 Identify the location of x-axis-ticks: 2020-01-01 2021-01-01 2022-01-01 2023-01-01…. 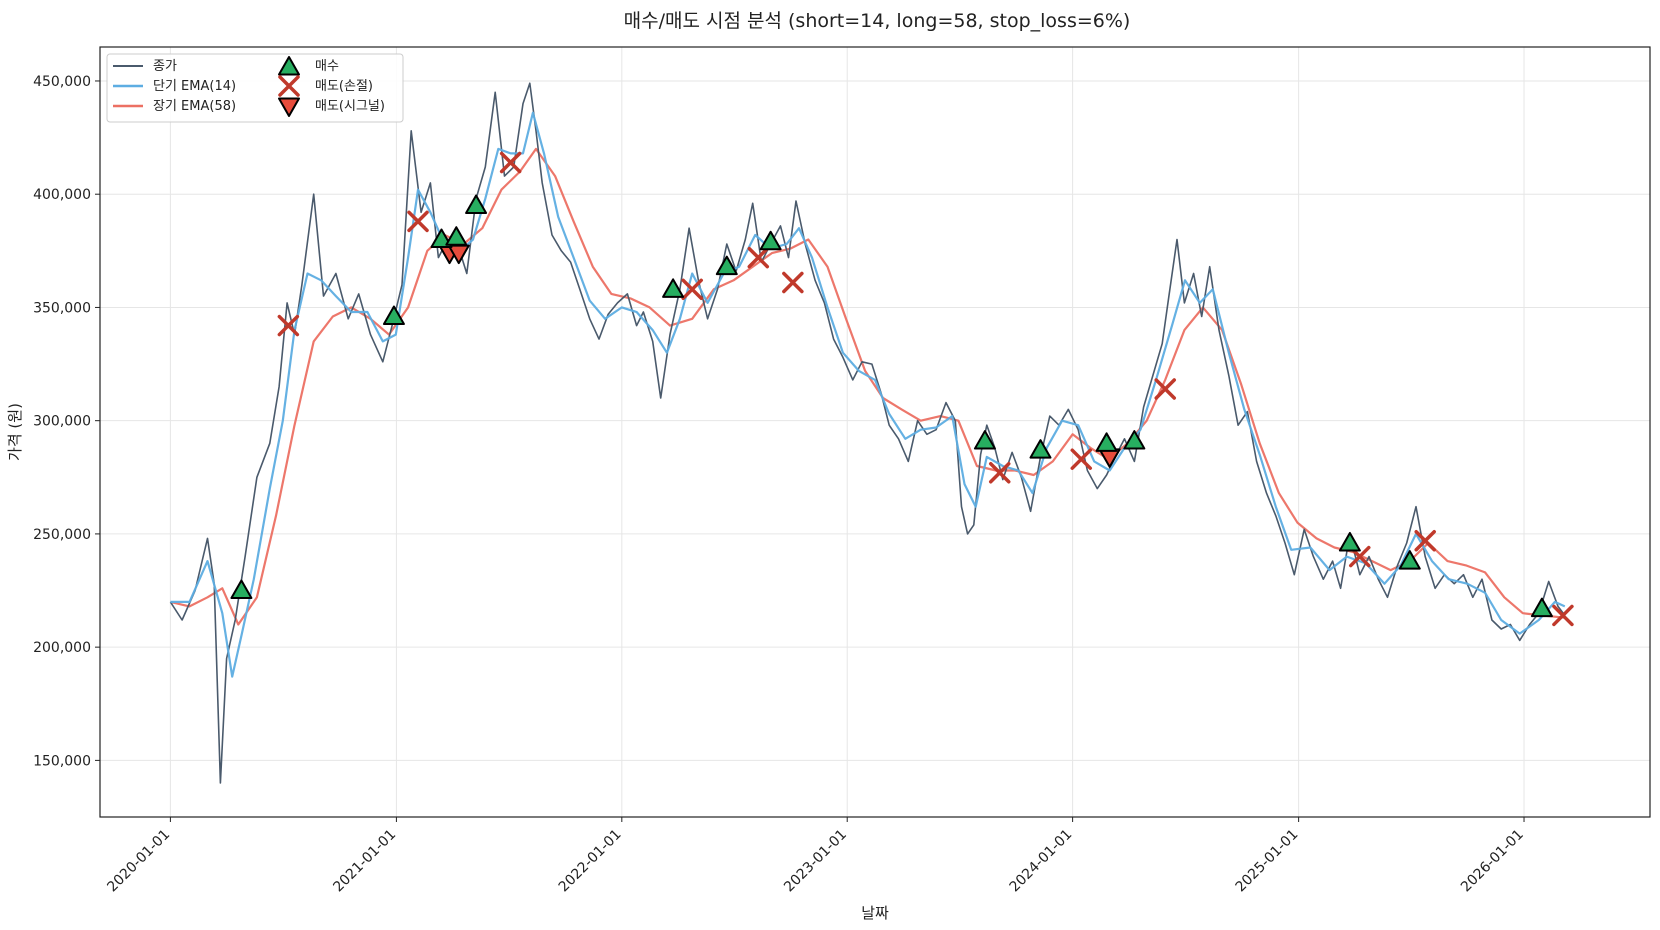
(815, 856).